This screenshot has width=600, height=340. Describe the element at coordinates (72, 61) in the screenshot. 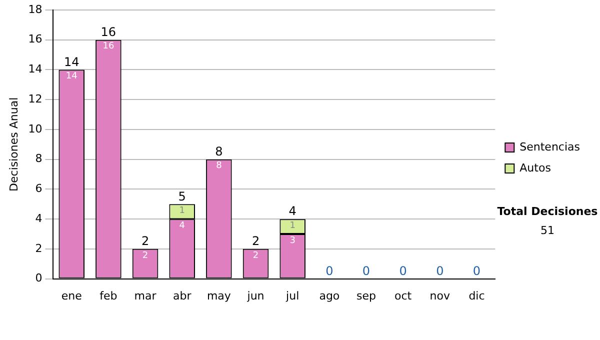

I see `total-label: 14` at that location.